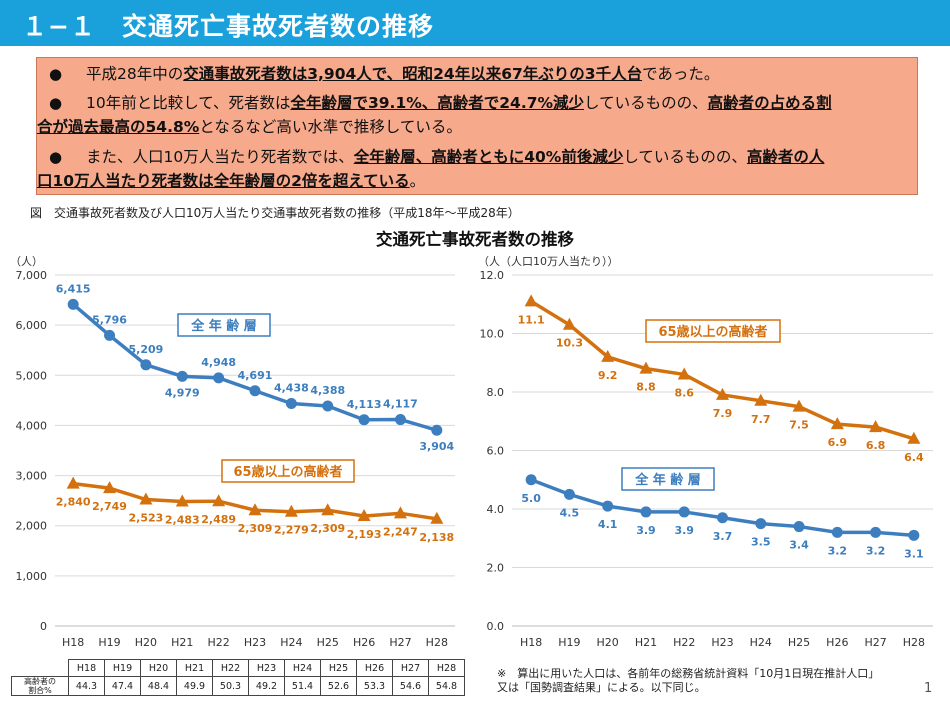 Image resolution: width=950 pixels, height=705 pixels. Describe the element at coordinates (684, 530) in the screenshot. I see `data-label: 3.9` at that location.